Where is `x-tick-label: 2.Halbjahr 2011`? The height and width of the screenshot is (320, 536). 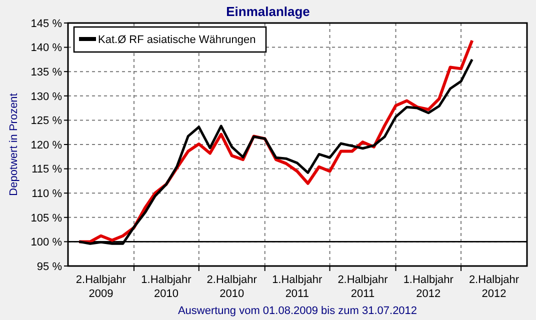 x-tick-label: 2.Halbjahr 2011 is located at coordinates (363, 287).